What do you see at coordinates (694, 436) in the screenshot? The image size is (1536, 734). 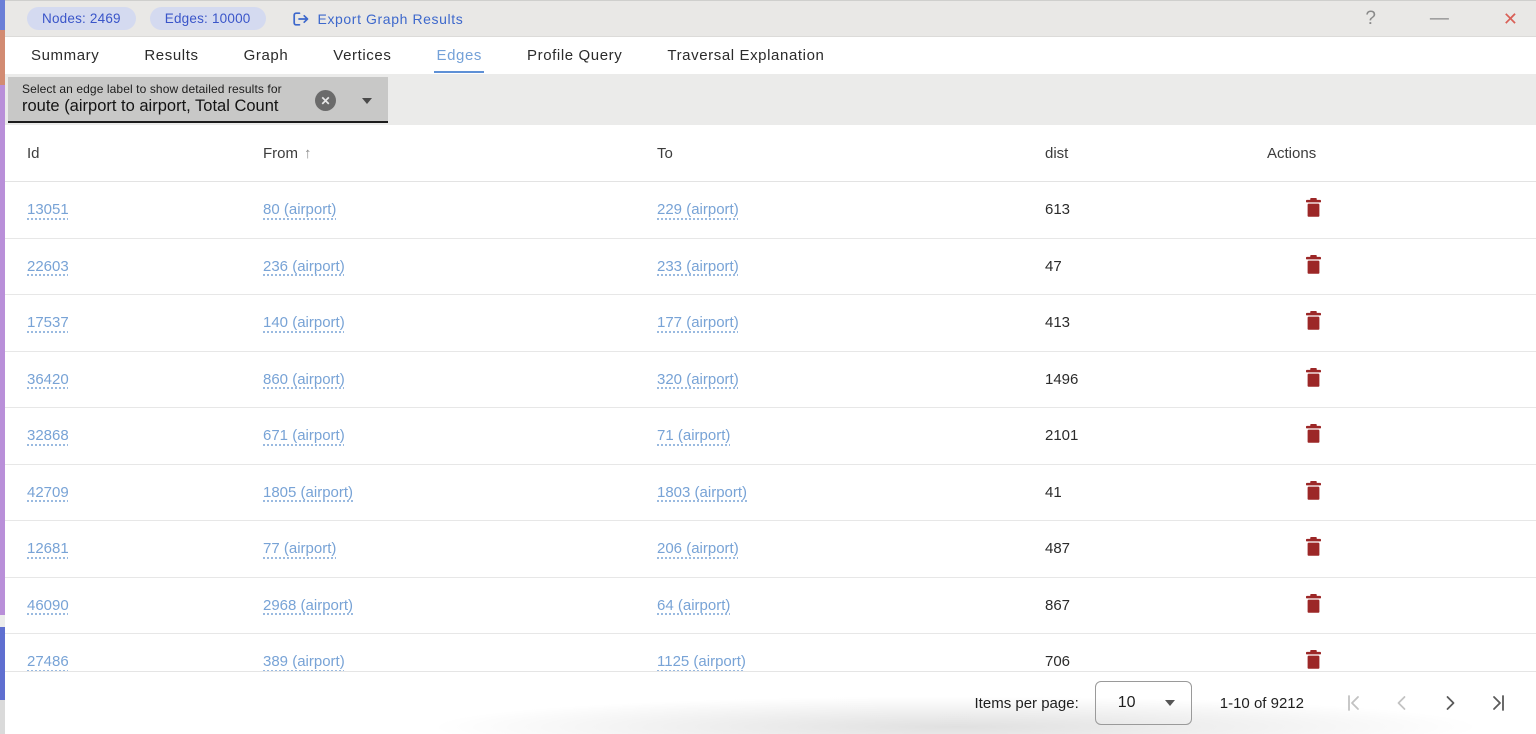 I see `to-vertex-link: 71 (airport)` at bounding box center [694, 436].